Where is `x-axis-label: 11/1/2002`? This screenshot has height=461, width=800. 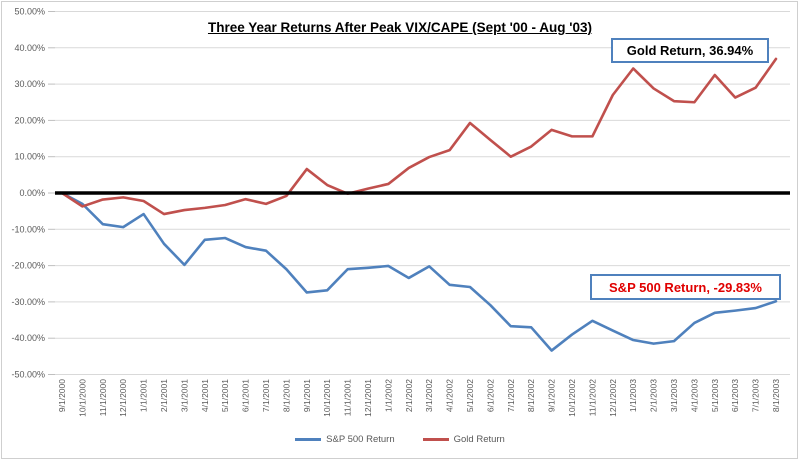
x-axis-label: 11/1/2002 is located at coordinates (592, 397).